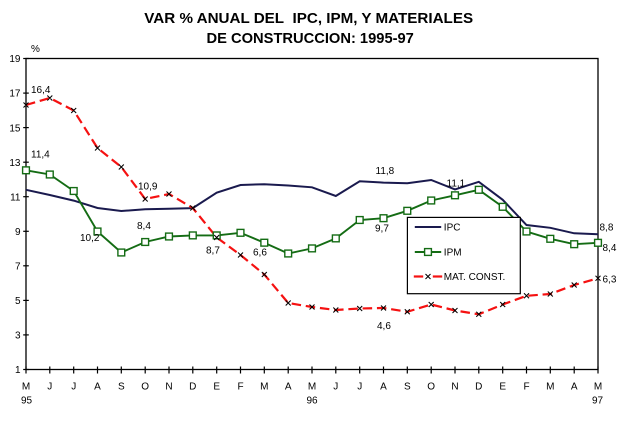 This screenshot has width=643, height=422. I want to click on svg-text: 19, so click(15, 59).